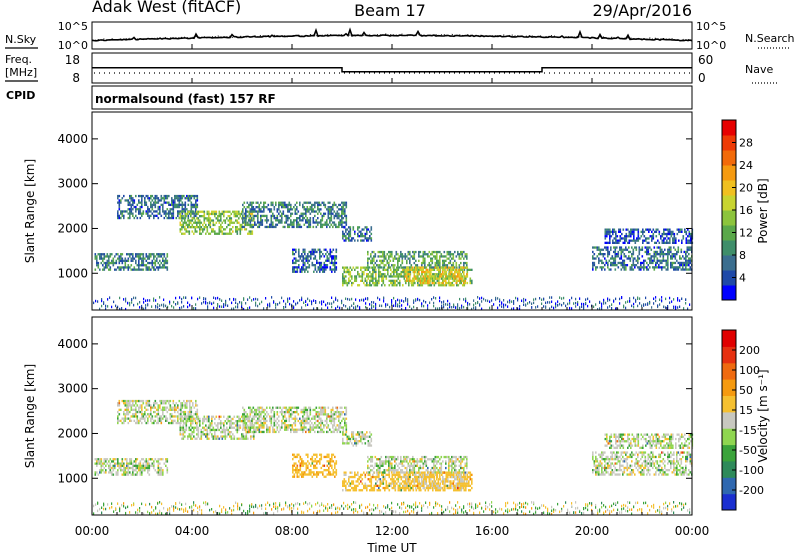 The height and width of the screenshot is (554, 800). Describe the element at coordinates (72, 228) in the screenshot. I see `ytick-label: 2000` at that location.